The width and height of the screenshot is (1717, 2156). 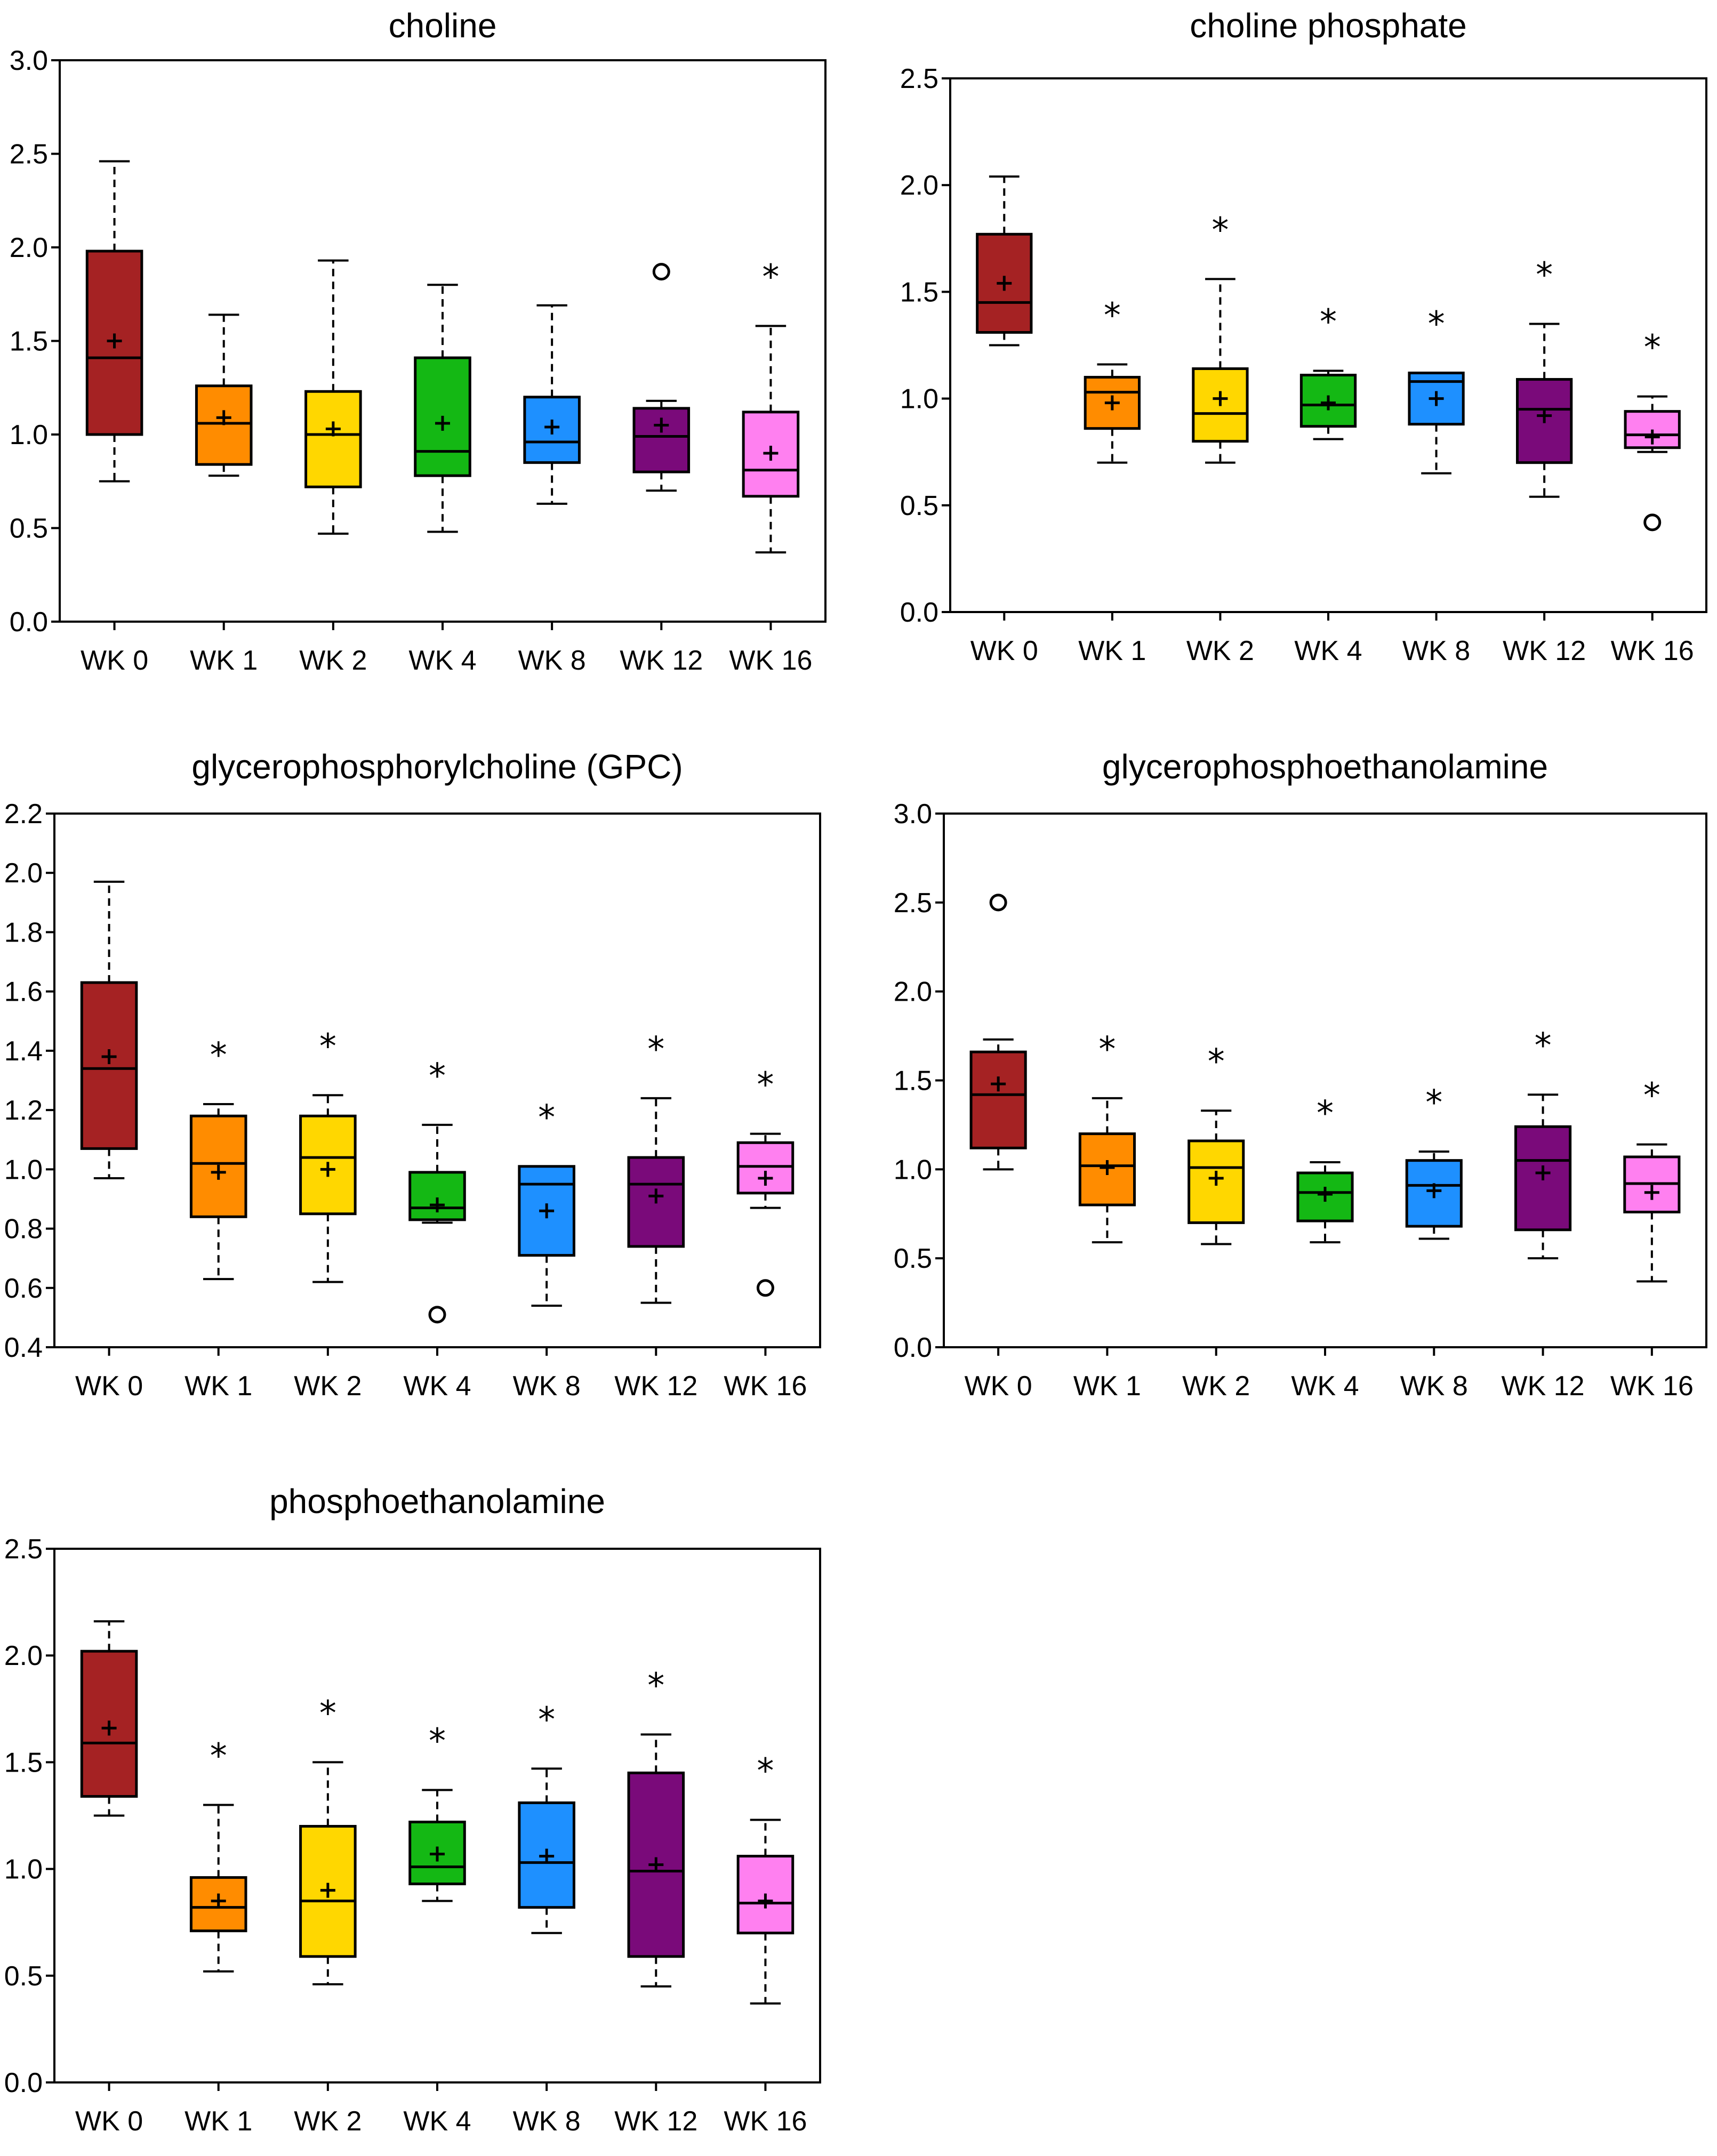 I want to click on chart-title: glycerophosphoethanolamine, so click(x=1325, y=766).